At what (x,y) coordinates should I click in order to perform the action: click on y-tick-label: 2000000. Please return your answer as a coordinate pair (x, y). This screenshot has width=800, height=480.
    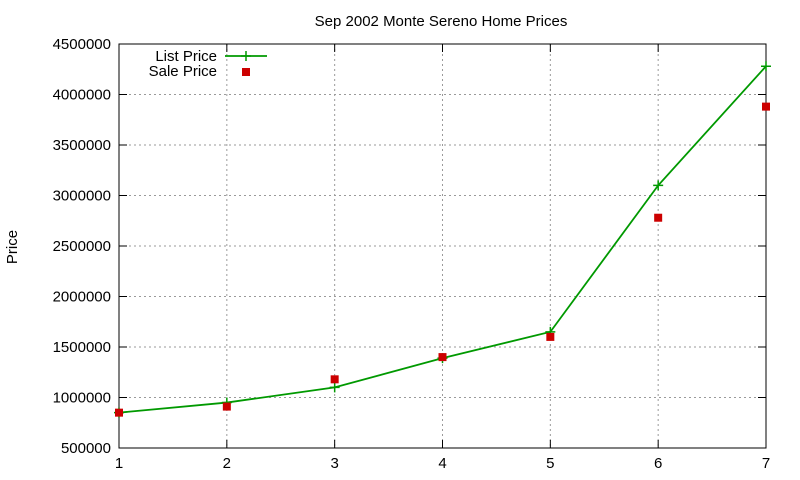
    Looking at the image, I should click on (82, 297).